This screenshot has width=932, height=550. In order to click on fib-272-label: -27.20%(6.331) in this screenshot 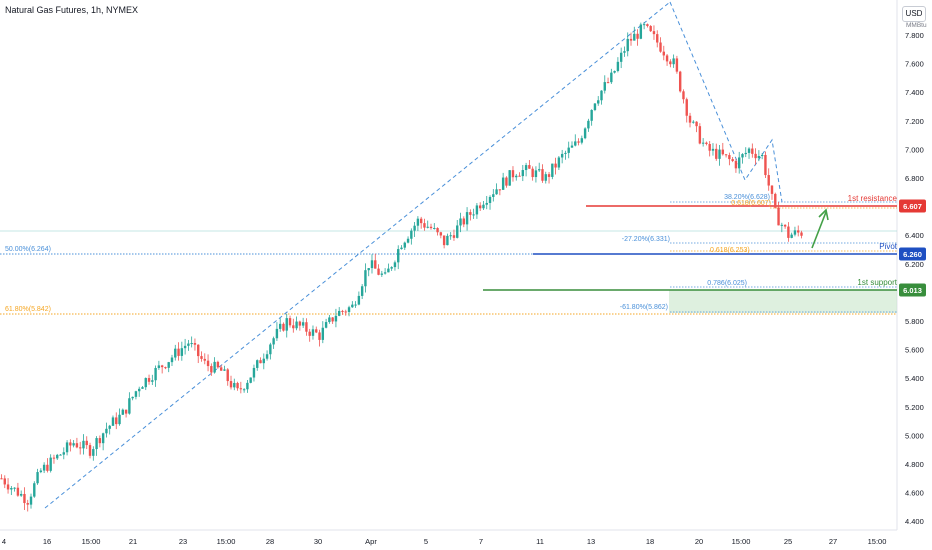, I will do `click(646, 239)`.